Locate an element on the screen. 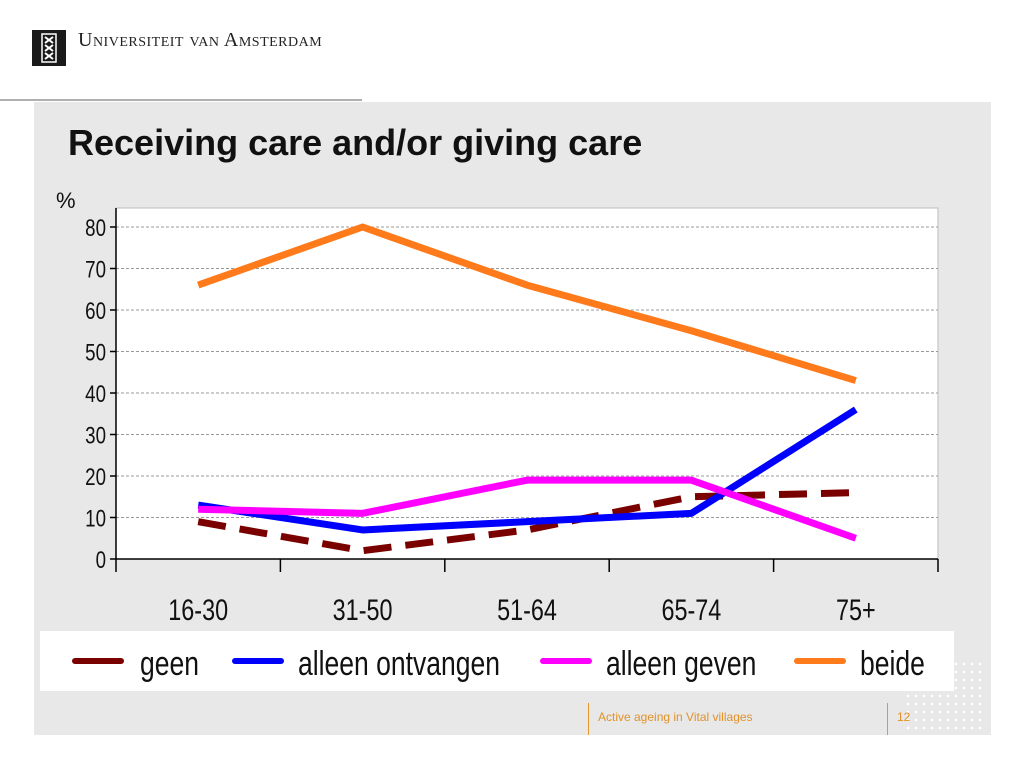 This screenshot has width=1024, height=768. university-name: Universiteit van Amsterdam is located at coordinates (200, 40).